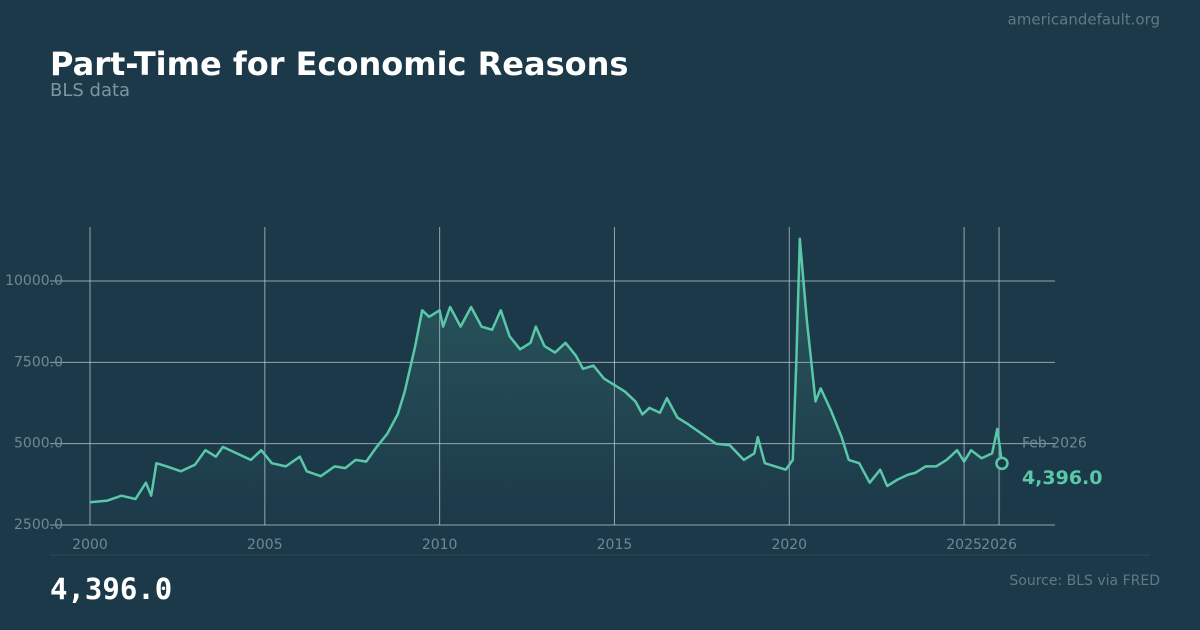 Image resolution: width=1200 pixels, height=630 pixels. What do you see at coordinates (38, 444) in the screenshot?
I see `y-tick-label: 5000.0` at bounding box center [38, 444].